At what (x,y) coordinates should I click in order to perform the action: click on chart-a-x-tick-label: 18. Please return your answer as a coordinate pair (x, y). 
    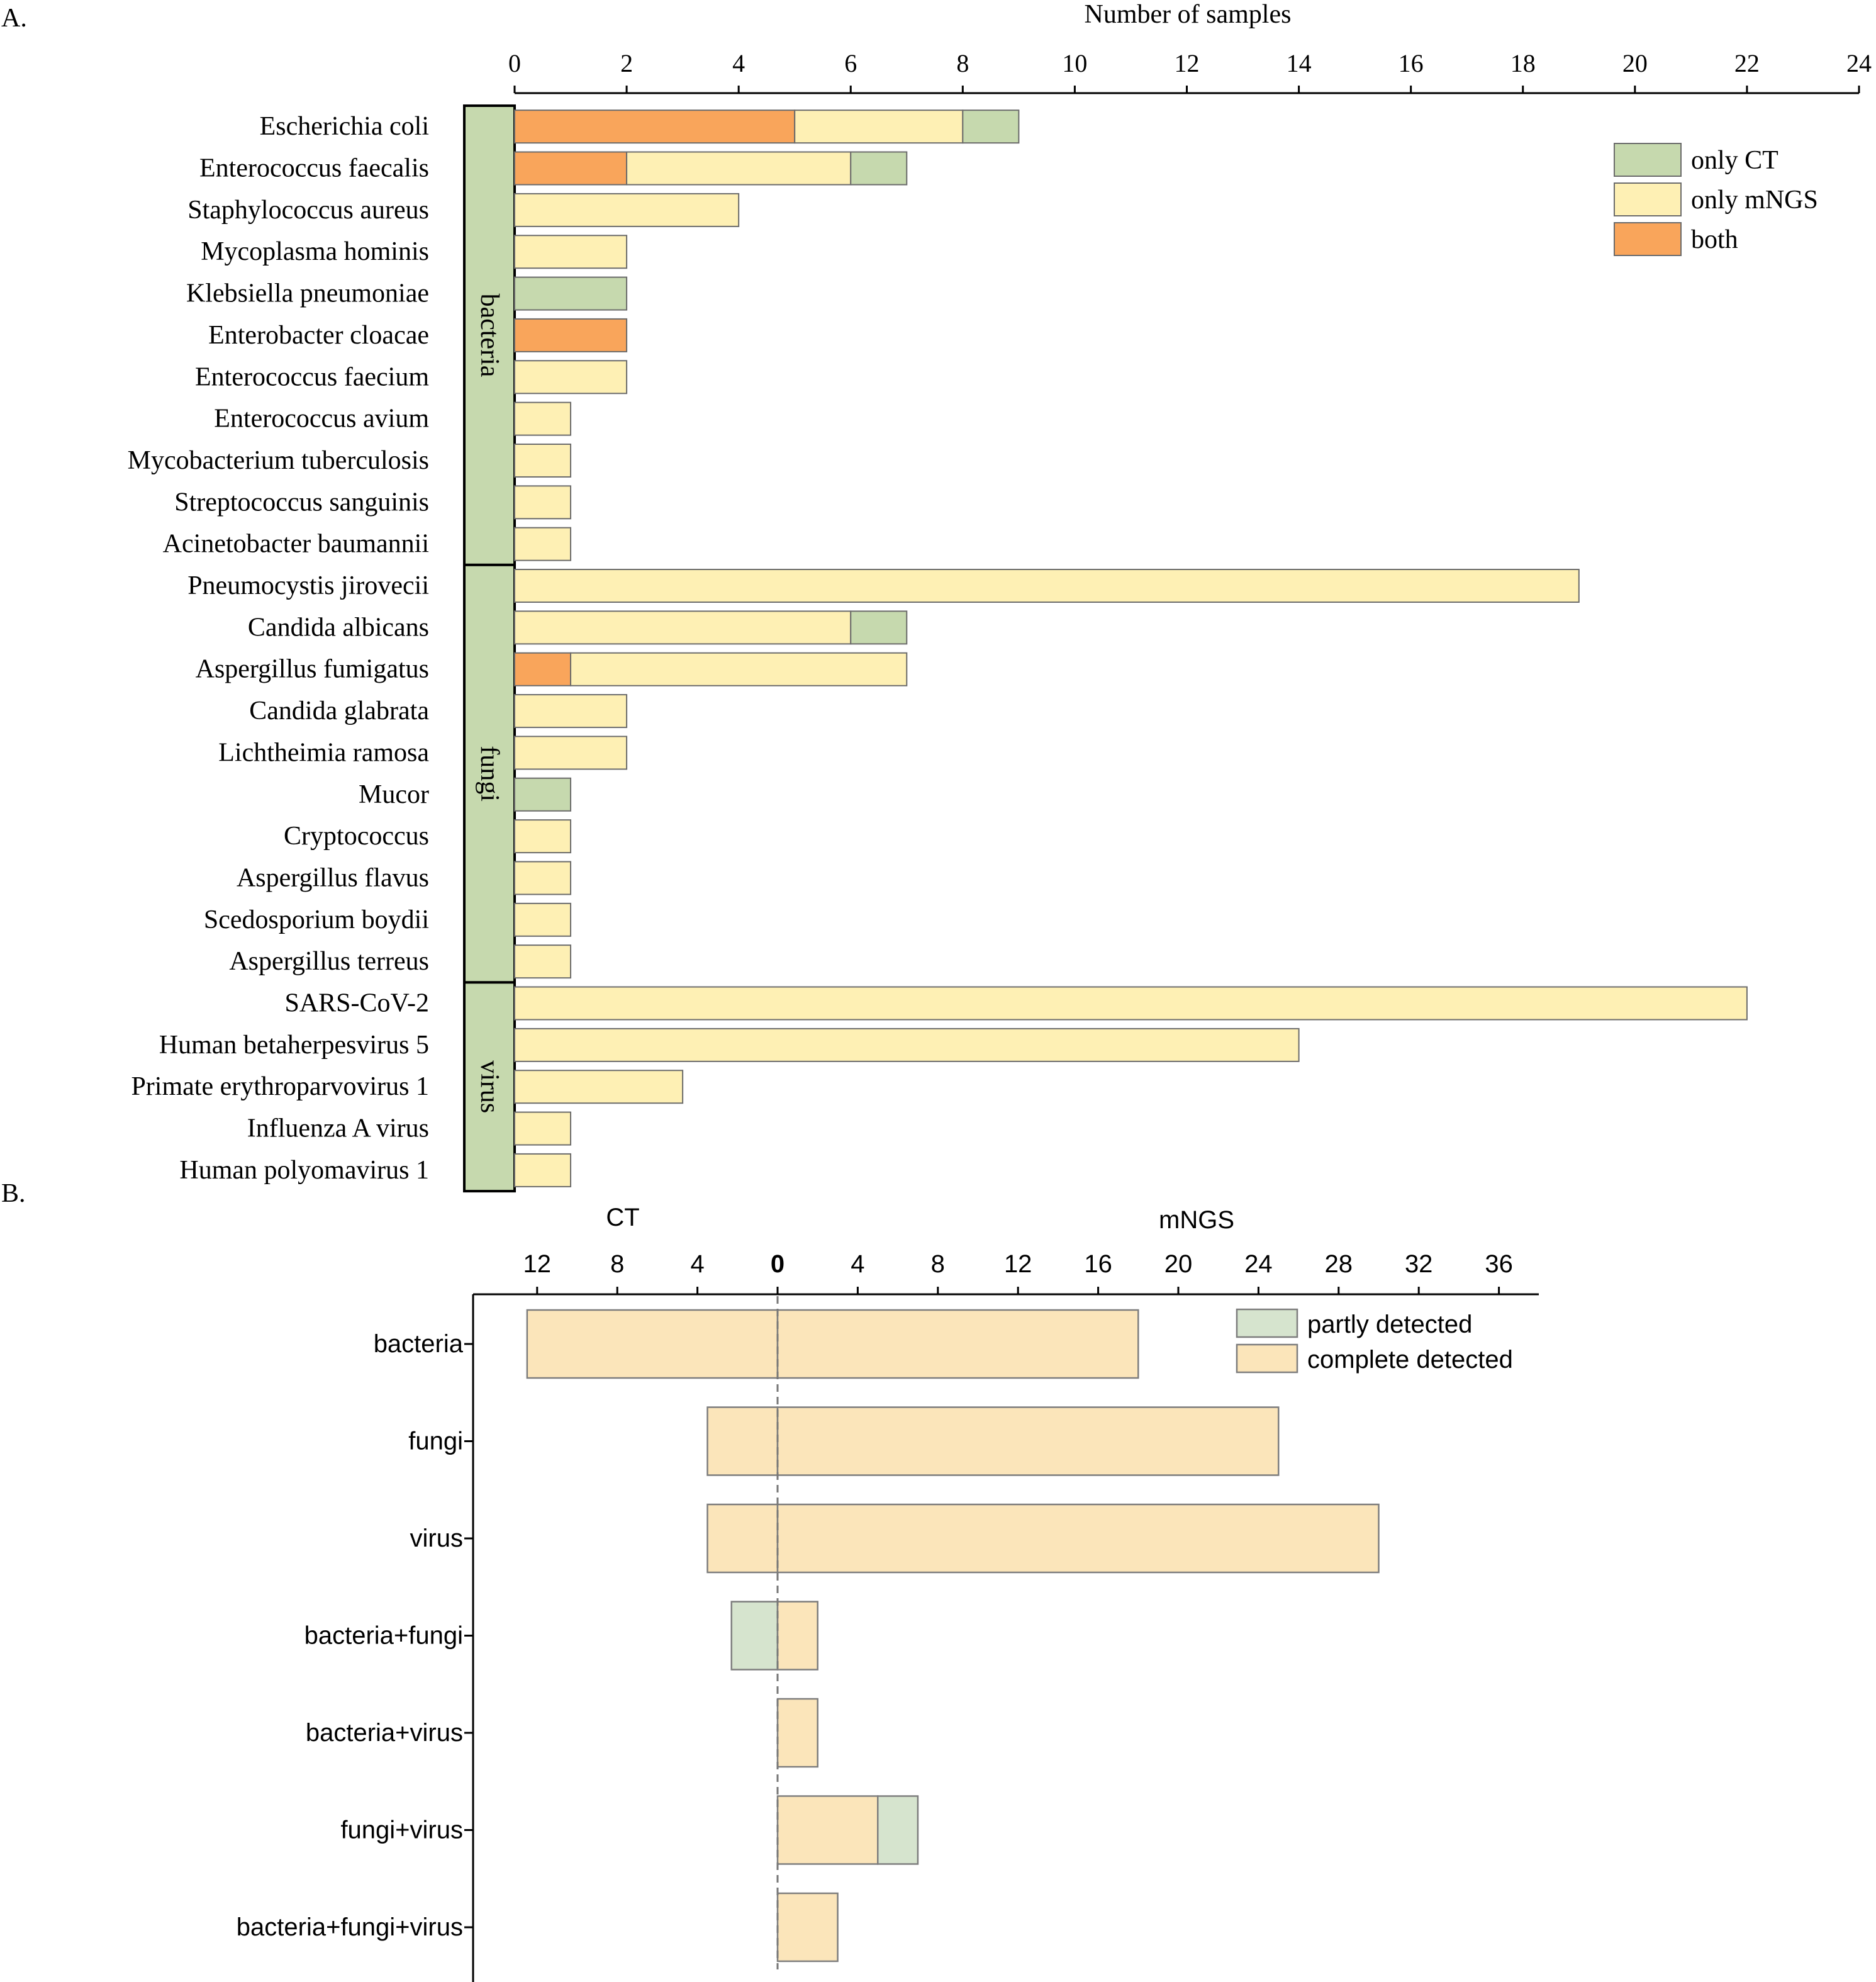
    Looking at the image, I should click on (1523, 63).